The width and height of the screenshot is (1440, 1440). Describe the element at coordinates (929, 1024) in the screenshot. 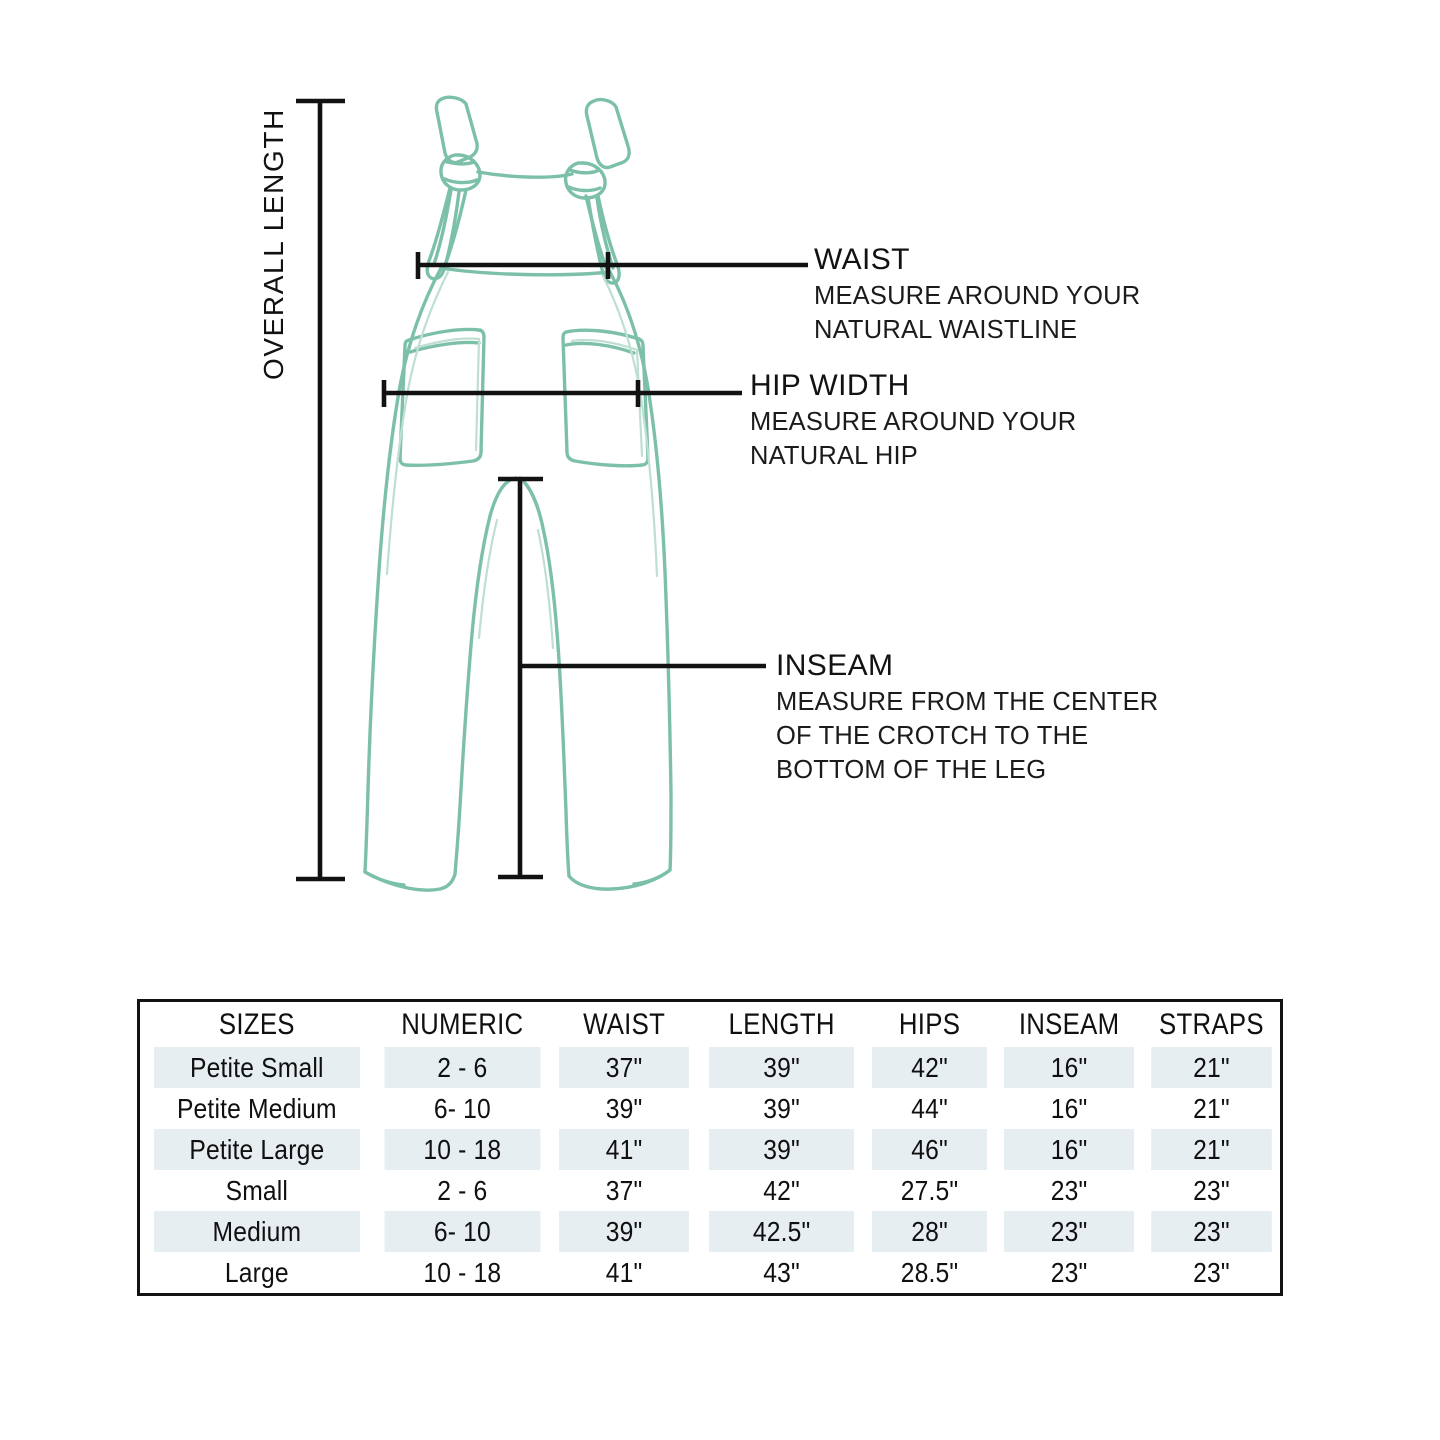

I see `column-header-hips: HIPS` at that location.